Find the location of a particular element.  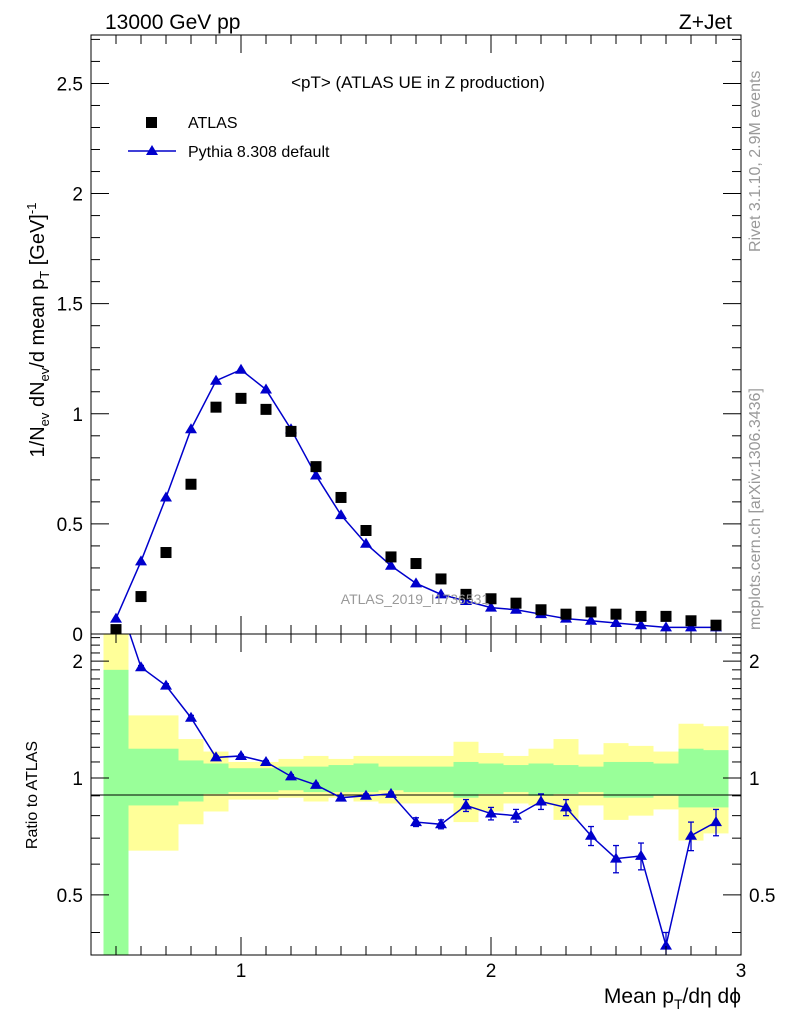

x-tick-label: 3 is located at coordinates (741, 971).